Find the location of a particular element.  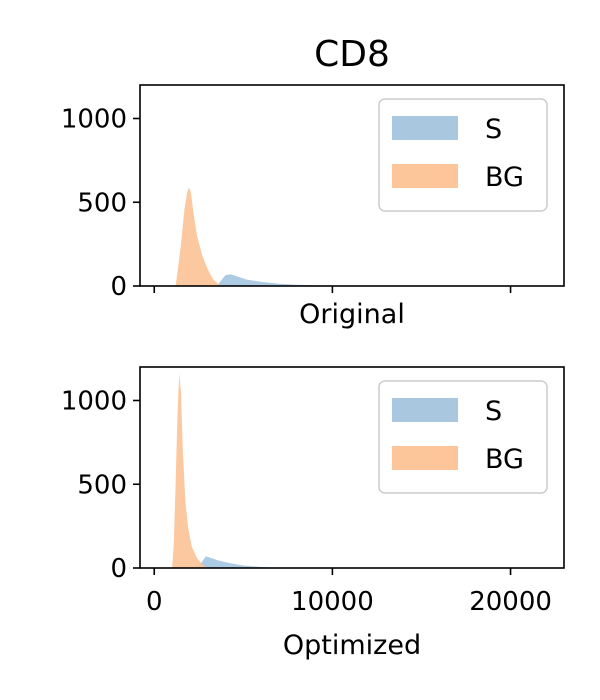

x-tick-label: 20000 is located at coordinates (510, 602).